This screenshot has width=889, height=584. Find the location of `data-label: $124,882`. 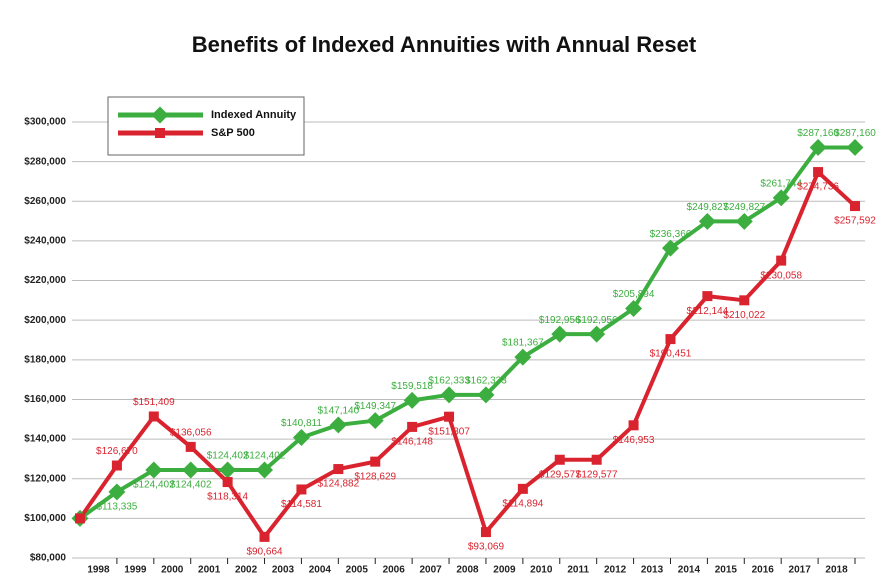

data-label: $124,882 is located at coordinates (338, 484).